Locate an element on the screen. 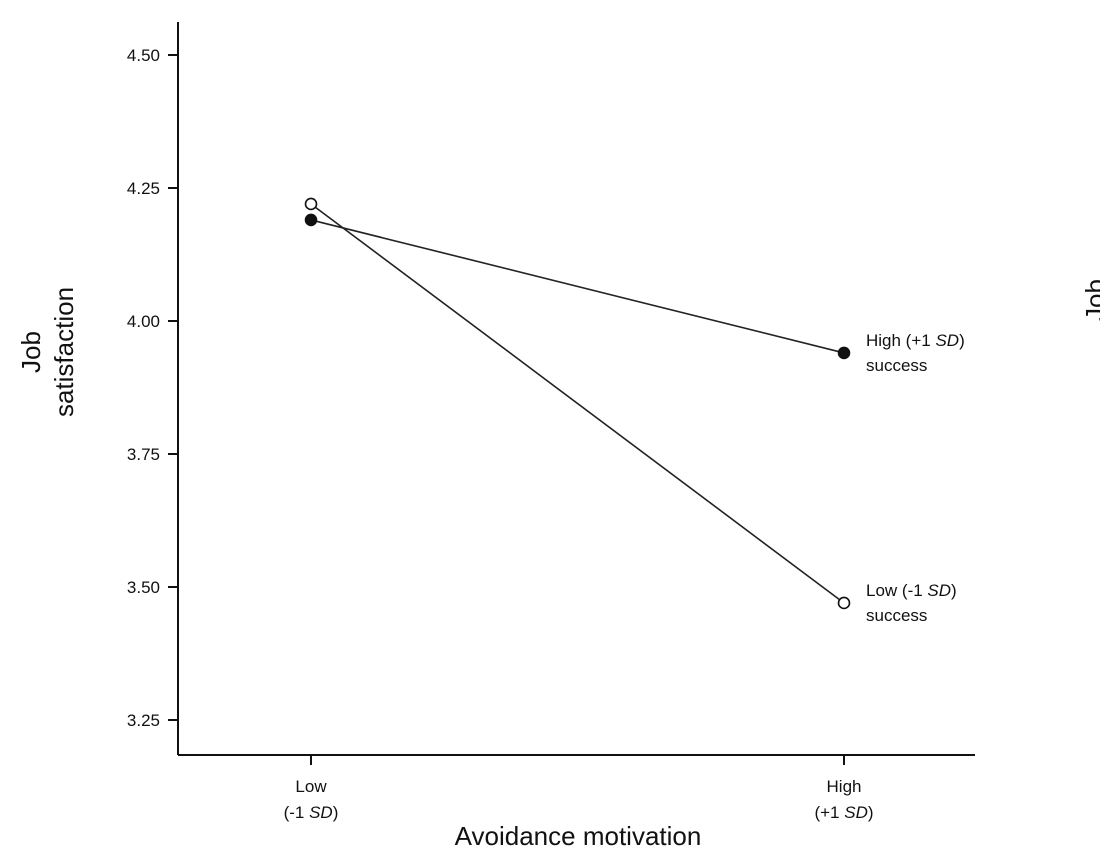 This screenshot has width=1100, height=855. clipped-neighbor-label: Job is located at coordinates (1090, 300).